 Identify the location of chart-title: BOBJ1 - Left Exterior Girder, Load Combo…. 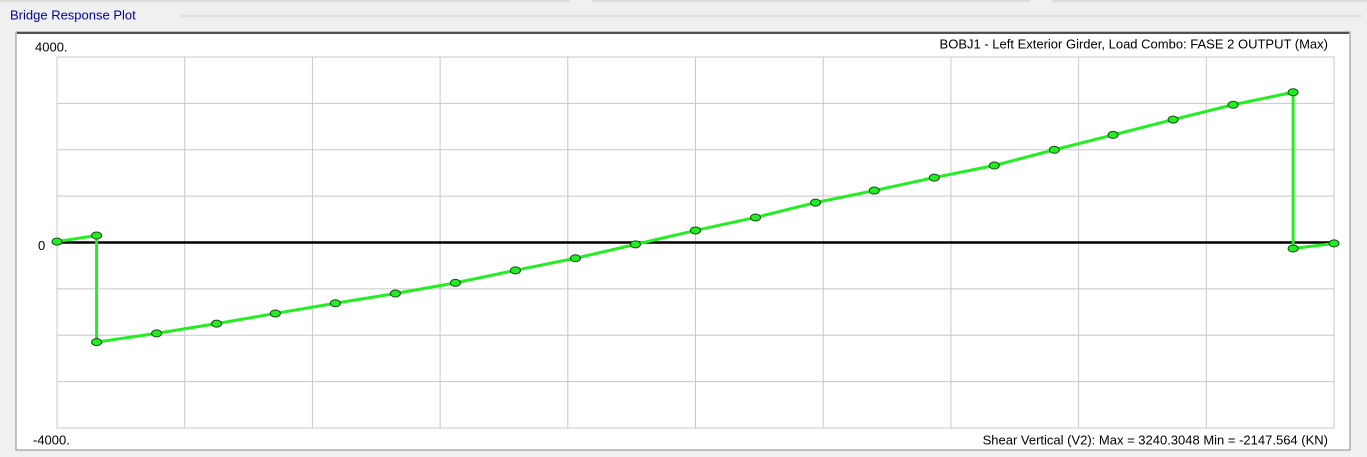
(1134, 43).